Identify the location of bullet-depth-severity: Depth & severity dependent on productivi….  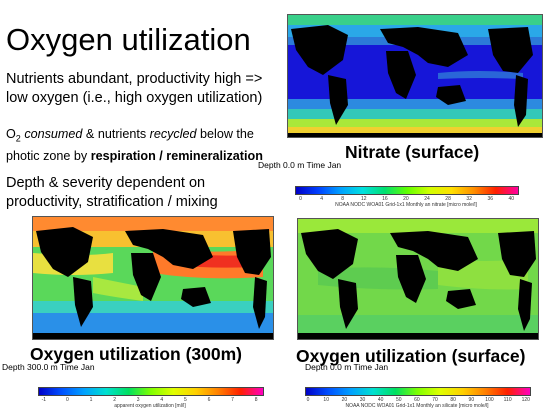
(112, 192).